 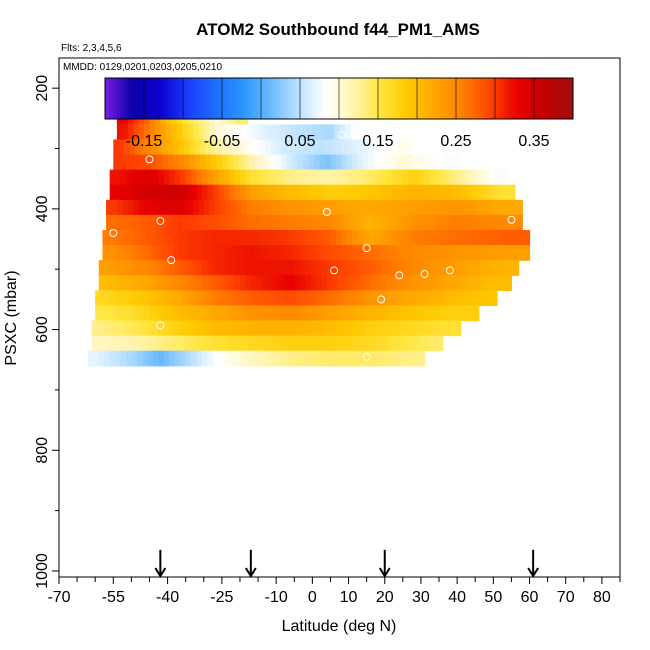 I want to click on colorbar-tick-label: 0.35, so click(x=533, y=141).